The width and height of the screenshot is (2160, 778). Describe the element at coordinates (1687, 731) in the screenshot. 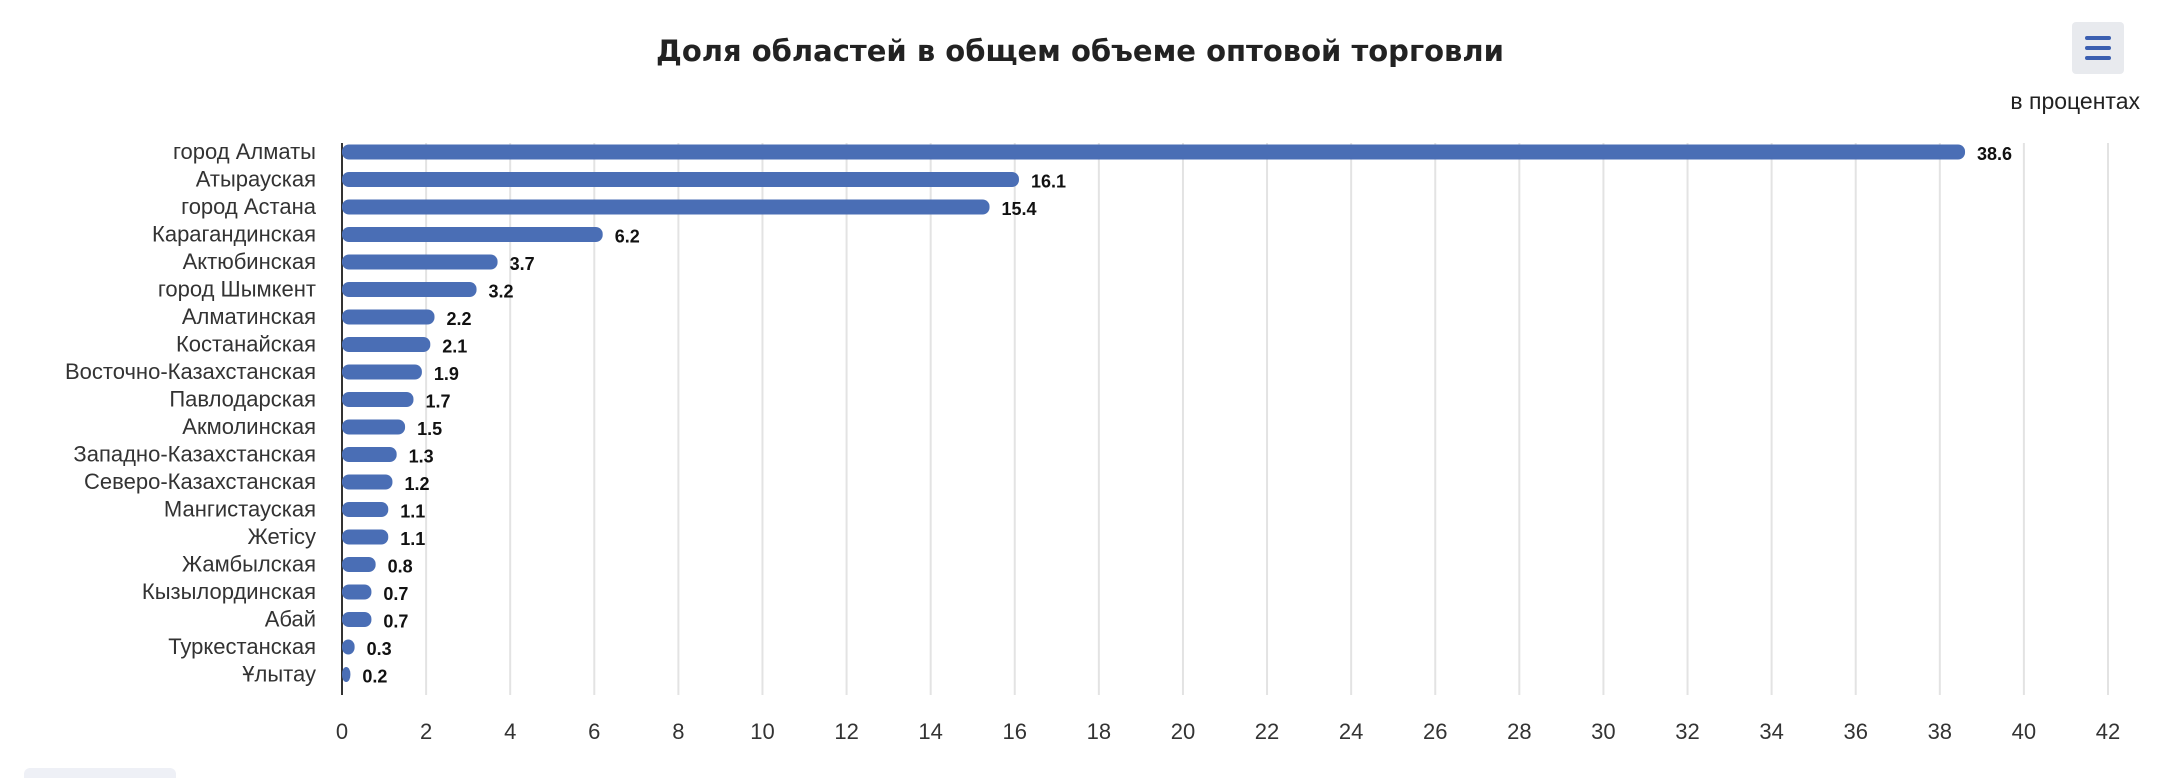

I see `x-tick-label: 32` at that location.